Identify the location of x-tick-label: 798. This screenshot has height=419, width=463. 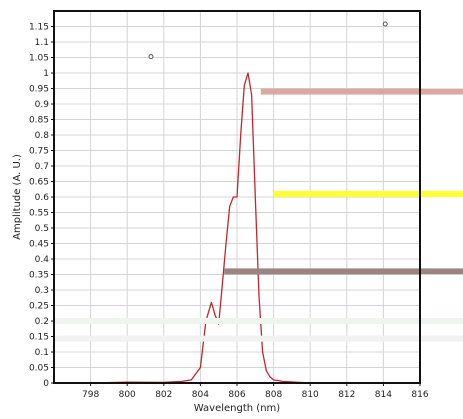
(90, 395).